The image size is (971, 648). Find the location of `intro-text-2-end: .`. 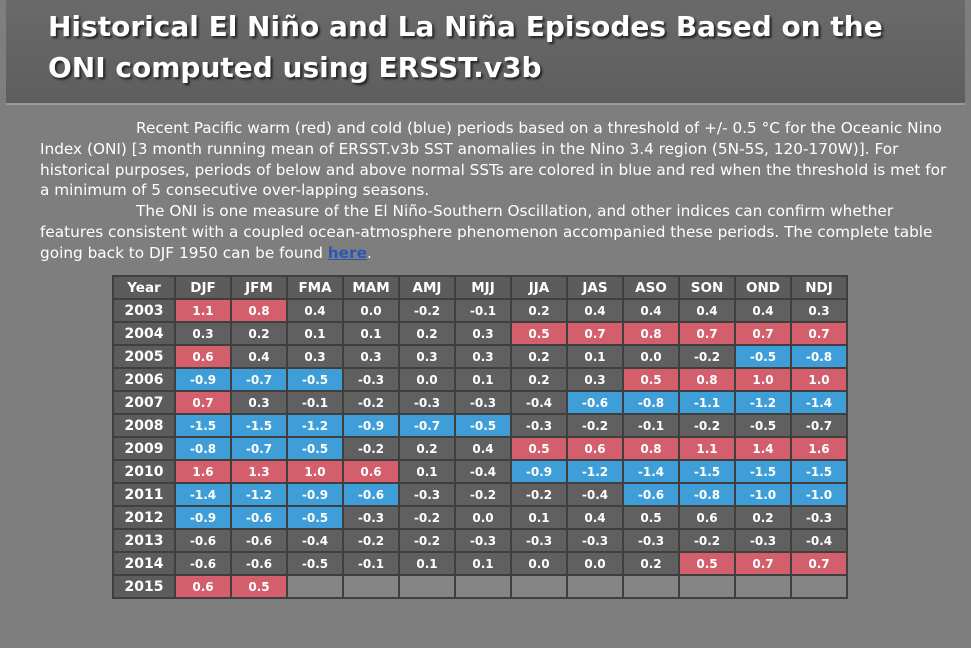

intro-text-2-end: . is located at coordinates (369, 252).